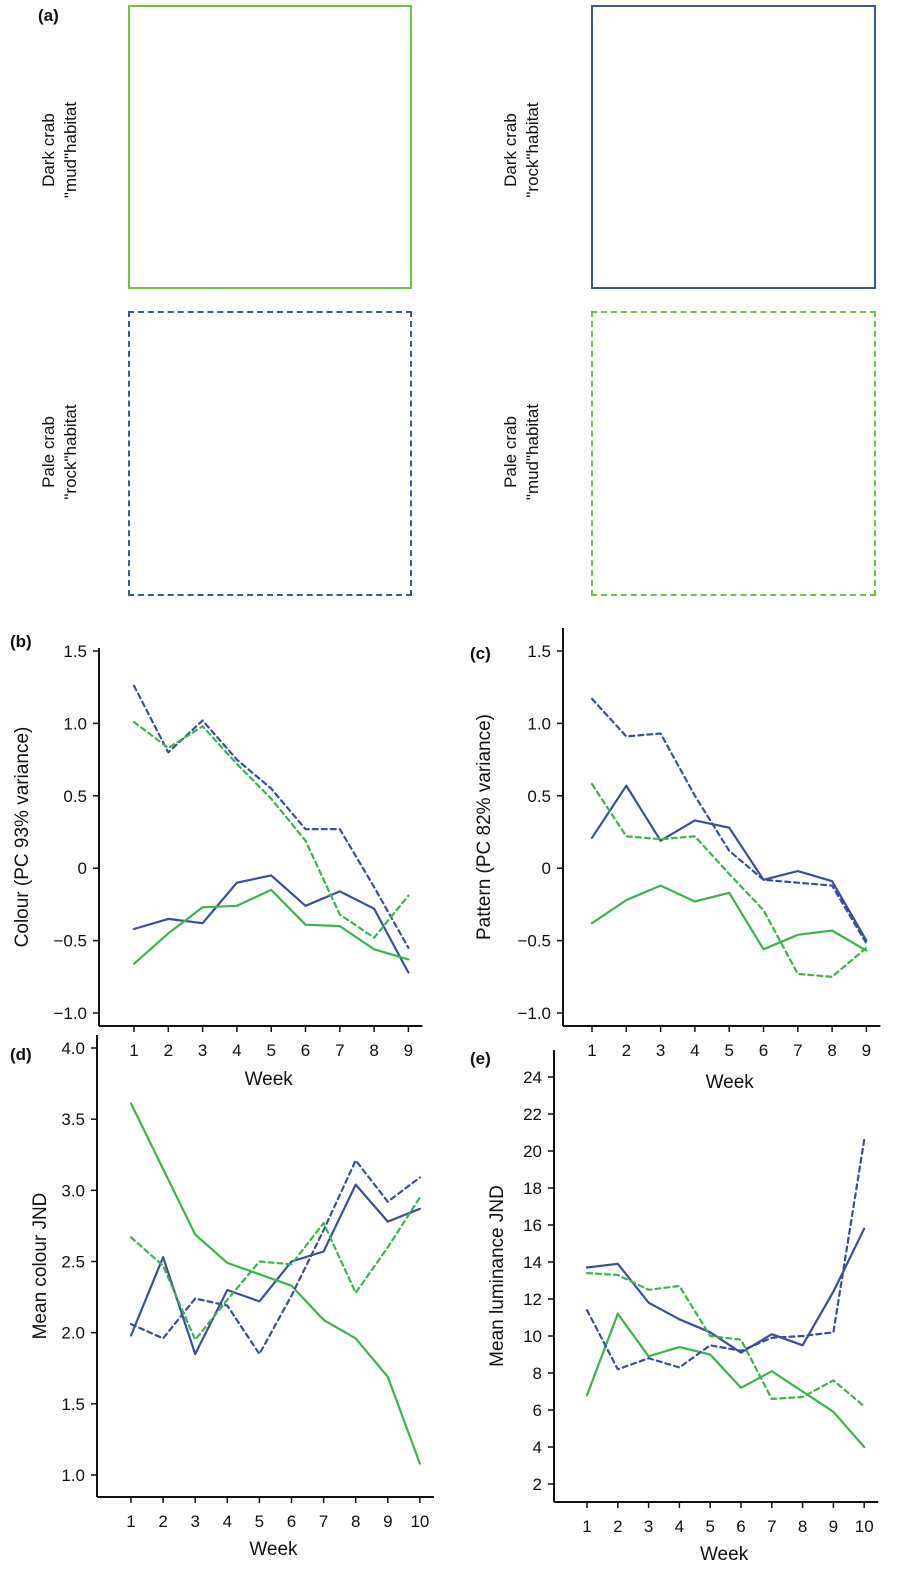 The image size is (901, 1587). What do you see at coordinates (522, 150) in the screenshot?
I see `habitat-label-dark-rock: Dark crab "rock"habitat` at bounding box center [522, 150].